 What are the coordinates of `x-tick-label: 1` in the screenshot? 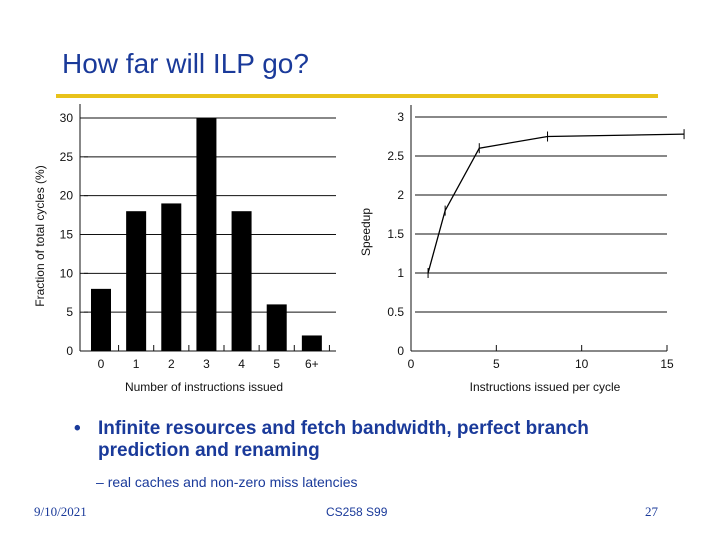 It's located at (136, 364).